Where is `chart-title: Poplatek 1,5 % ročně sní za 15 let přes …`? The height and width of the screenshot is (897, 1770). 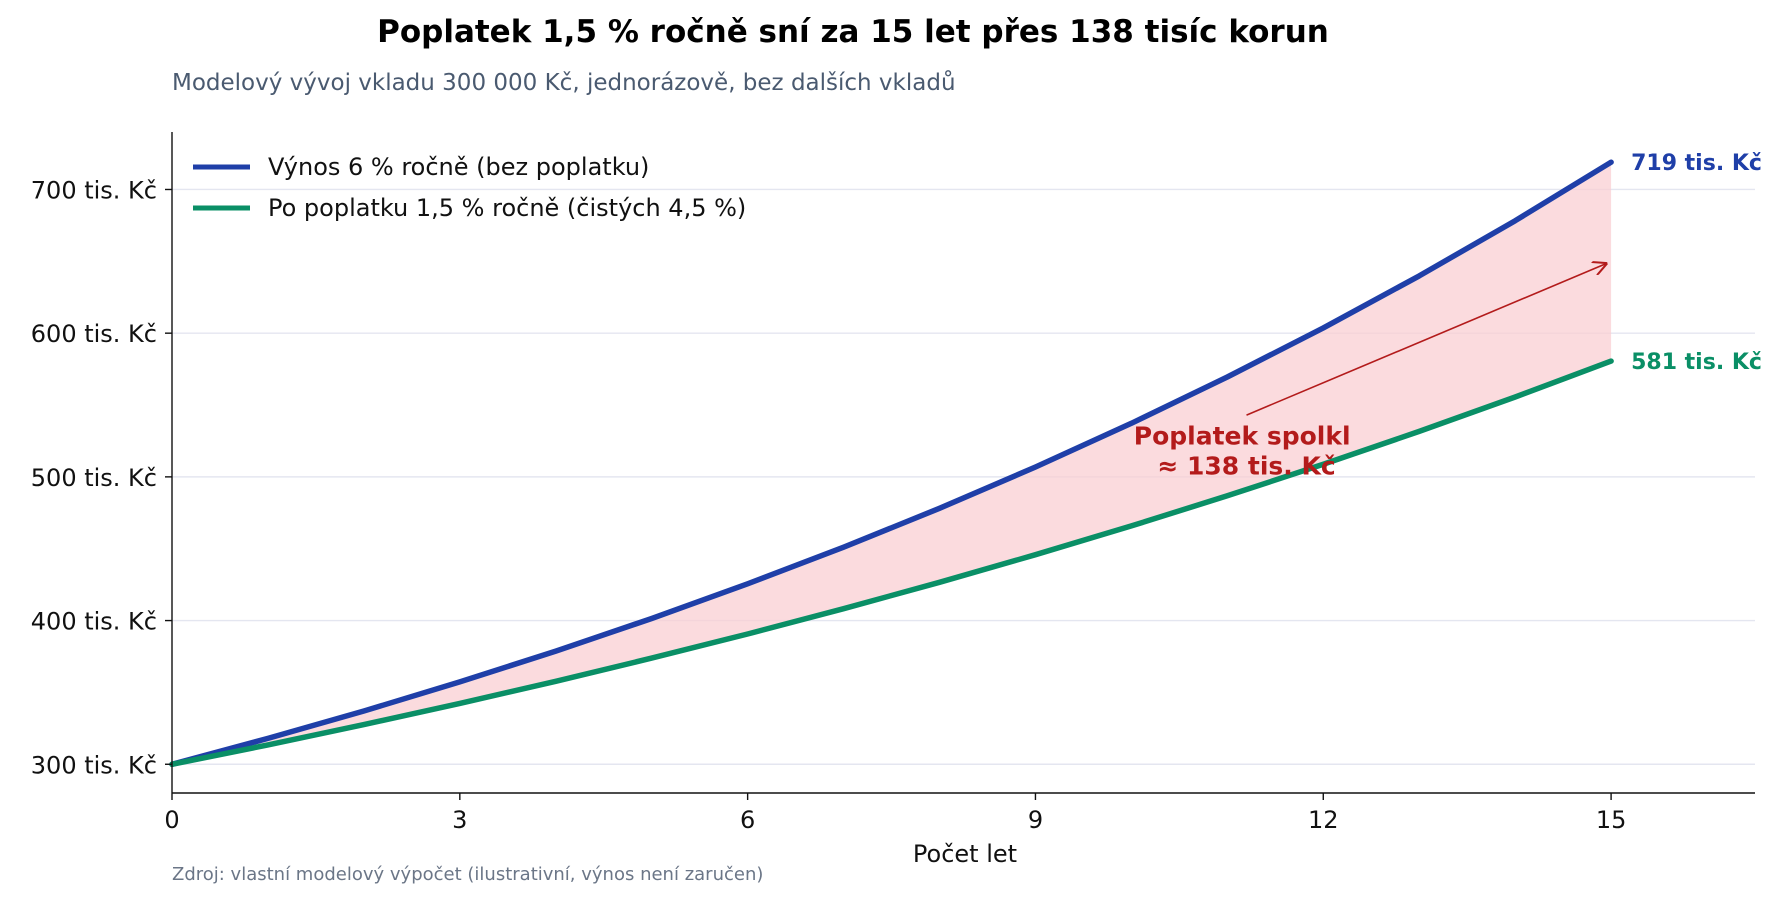 chart-title: Poplatek 1,5 % ročně sní za 15 let přes … is located at coordinates (853, 32).